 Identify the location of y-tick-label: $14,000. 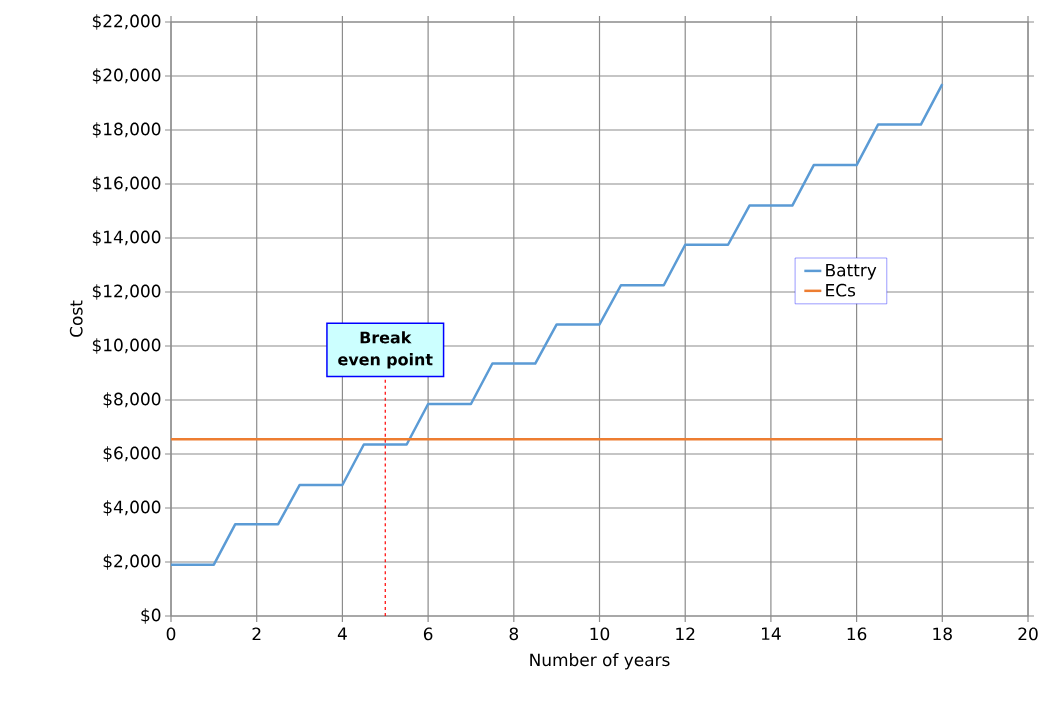
(126, 238).